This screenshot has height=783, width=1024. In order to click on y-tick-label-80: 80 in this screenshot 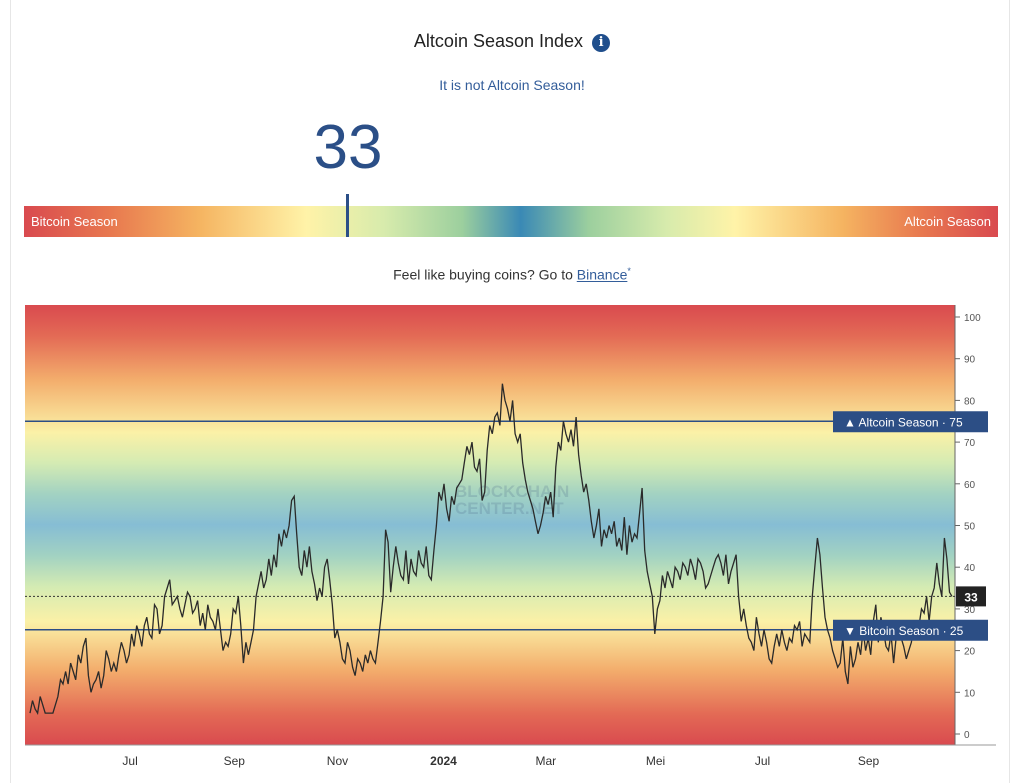, I will do `click(970, 401)`.